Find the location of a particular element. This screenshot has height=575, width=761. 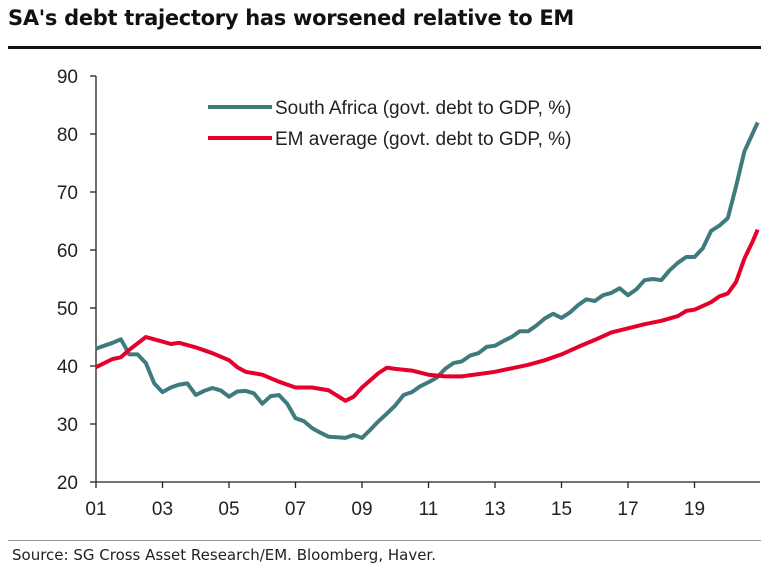

x-tick-label: 01 is located at coordinates (95, 509).